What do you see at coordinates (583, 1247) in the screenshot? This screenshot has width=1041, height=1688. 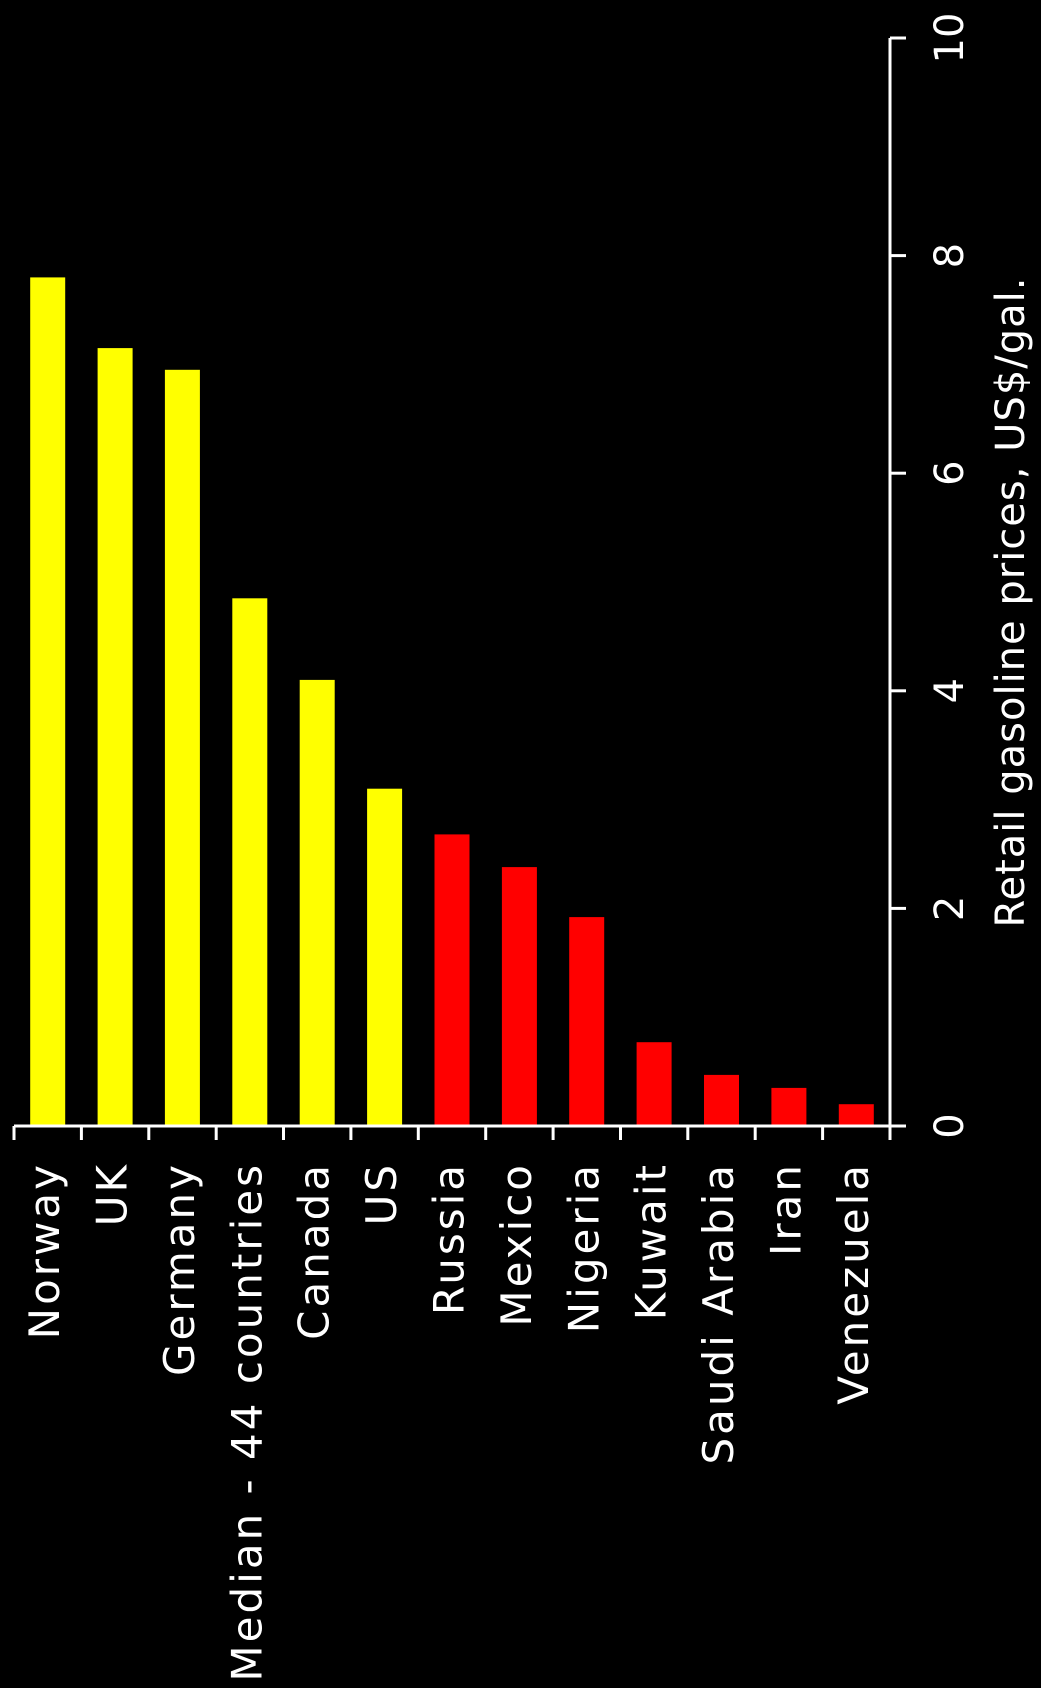 I see `category-label: Nigeria` at bounding box center [583, 1247].